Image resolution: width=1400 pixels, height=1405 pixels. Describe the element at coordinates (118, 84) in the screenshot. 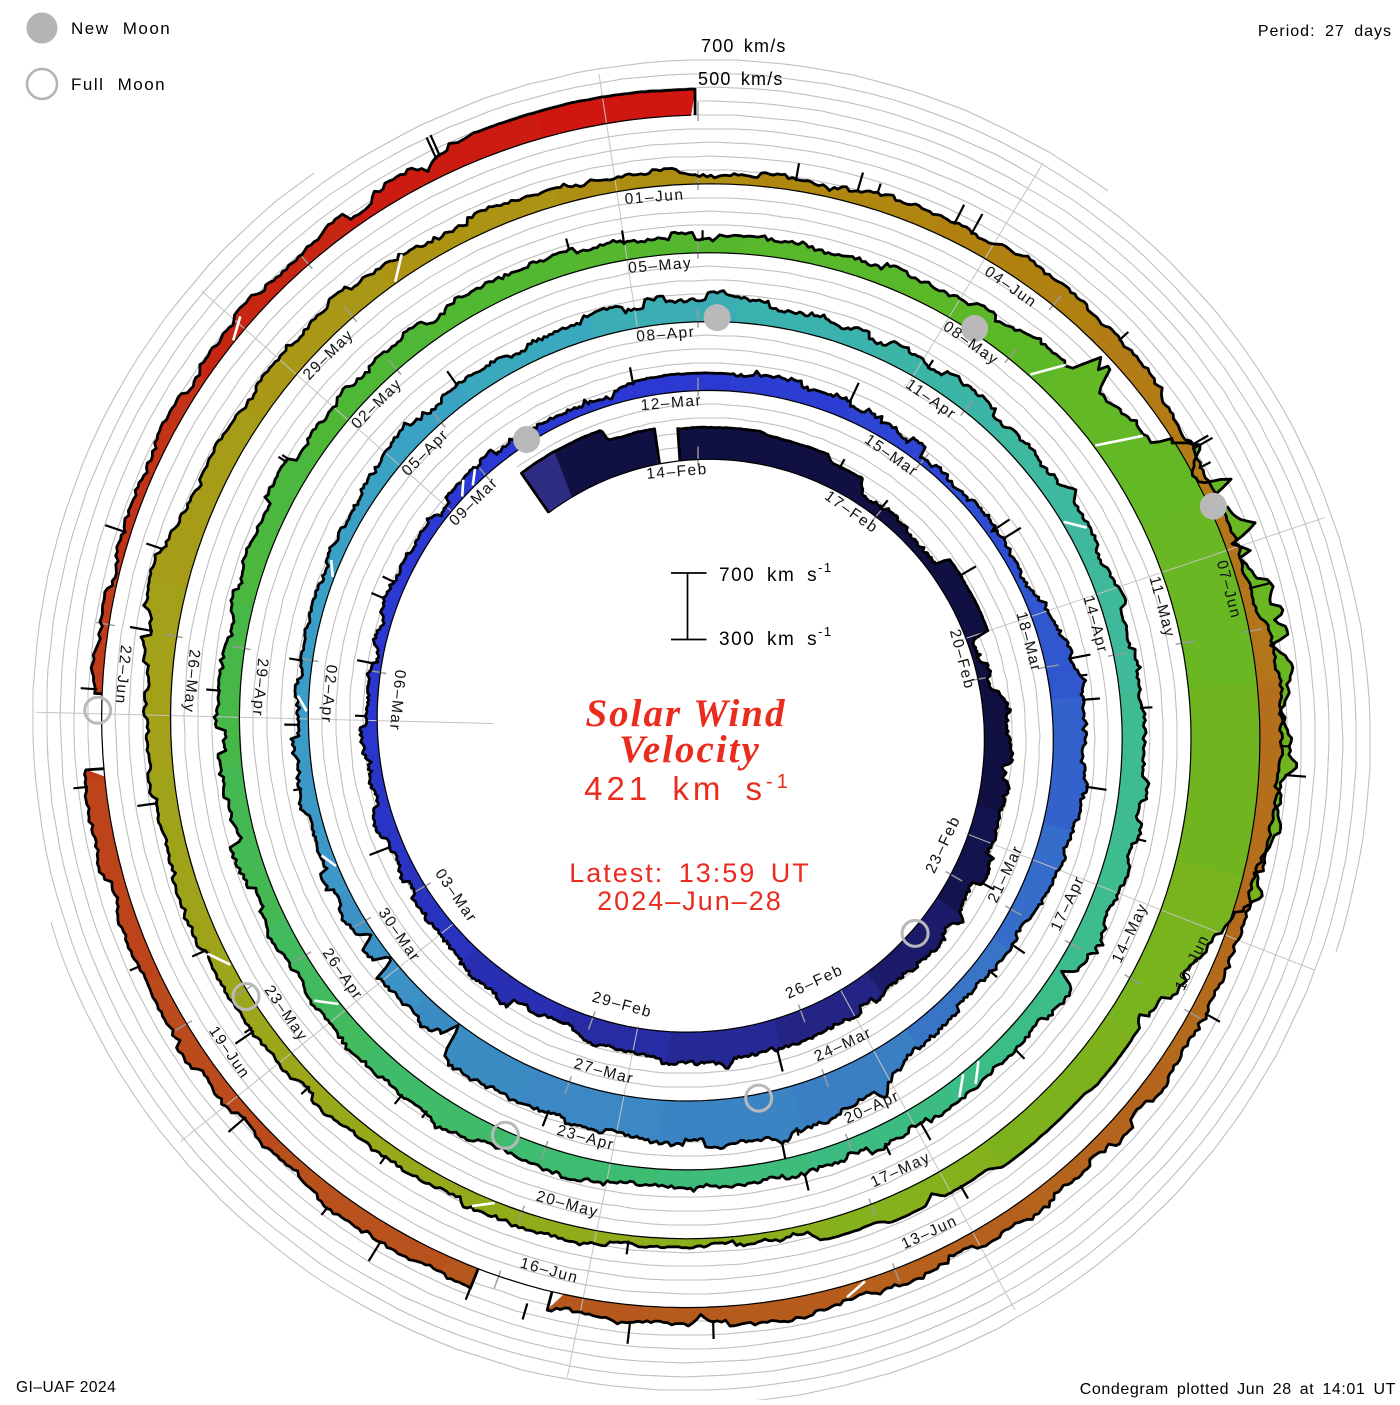

I see `svg-text: Full Moon` at that location.